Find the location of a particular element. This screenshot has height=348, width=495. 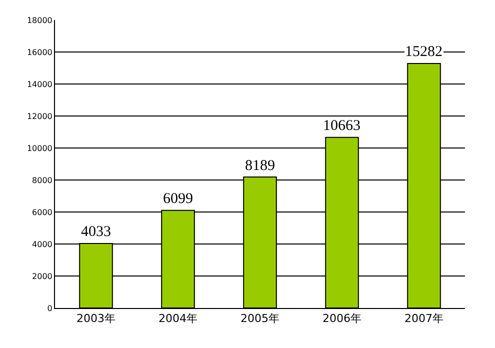

y-tick-label: 18000 is located at coordinates (39, 20).